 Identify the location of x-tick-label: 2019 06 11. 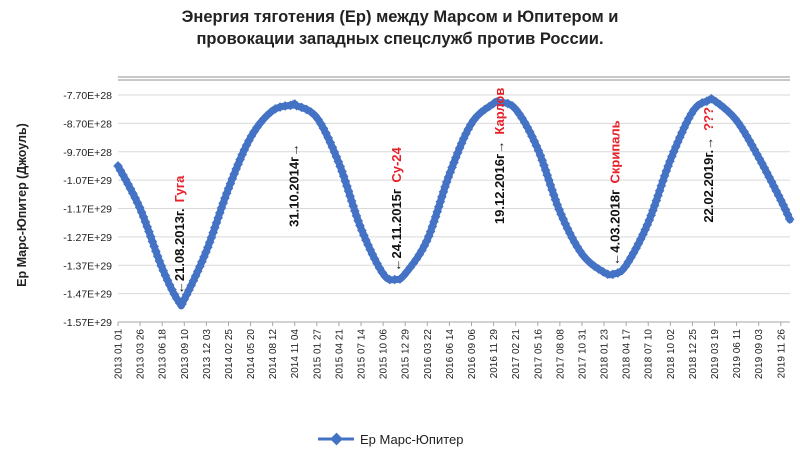
(737, 354).